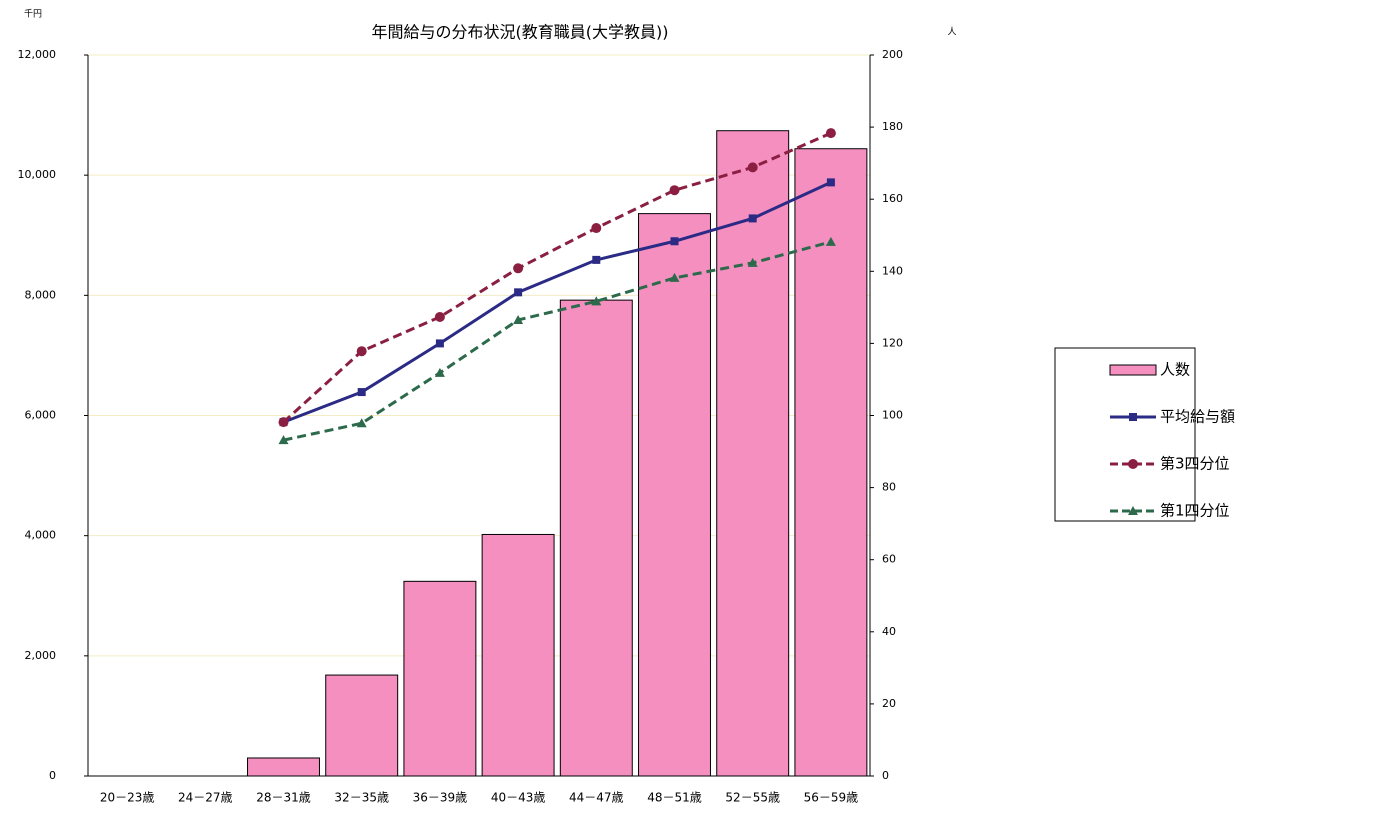  Describe the element at coordinates (1197, 417) in the screenshot. I see `legend-label: 平均給与額` at that location.